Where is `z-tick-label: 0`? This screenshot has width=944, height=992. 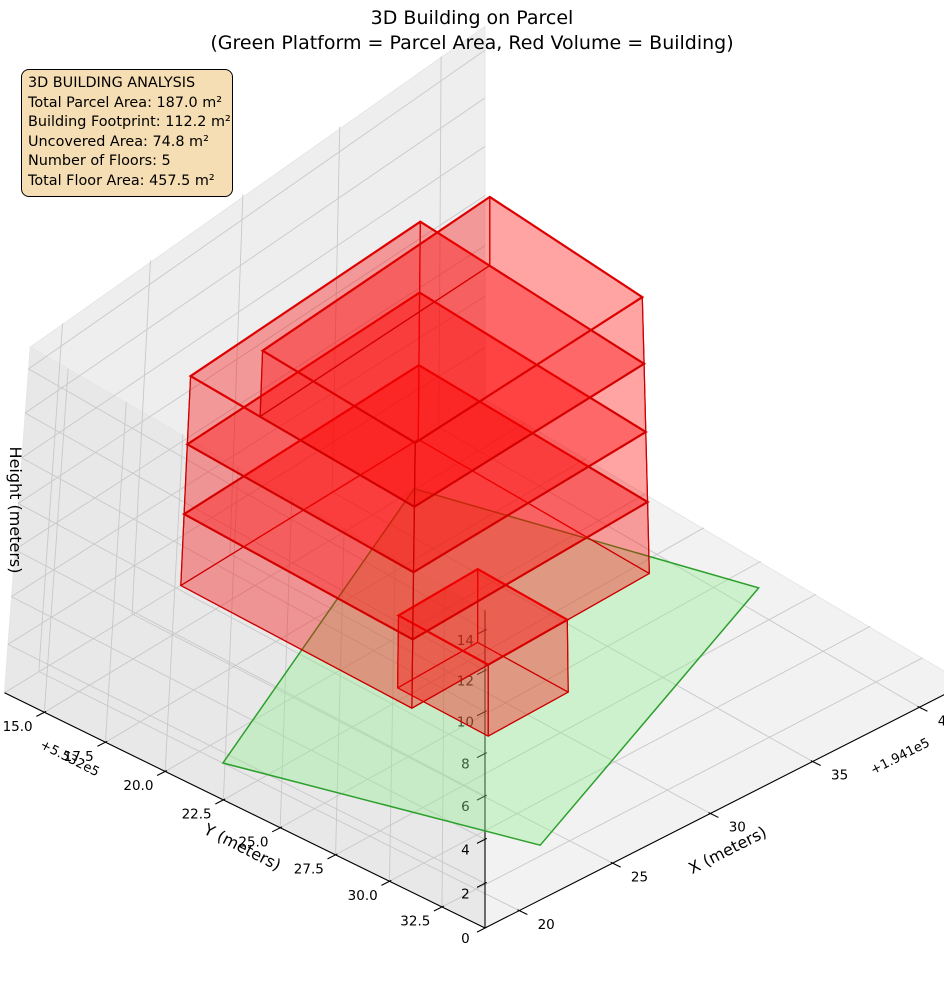
z-tick-label: 0 is located at coordinates (465, 939).